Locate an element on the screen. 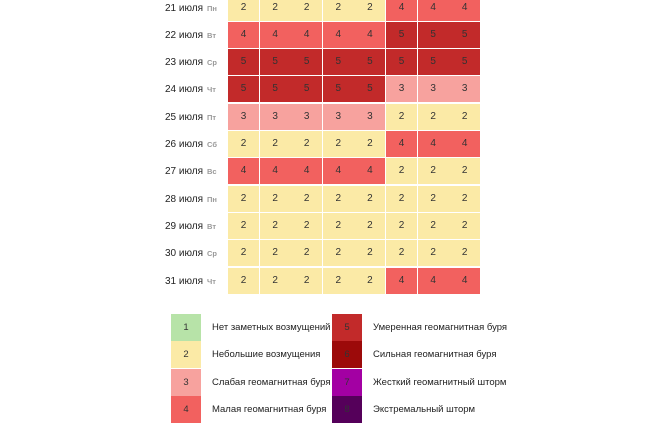 The image size is (655, 427). legend-swatch-6: 6 is located at coordinates (347, 354).